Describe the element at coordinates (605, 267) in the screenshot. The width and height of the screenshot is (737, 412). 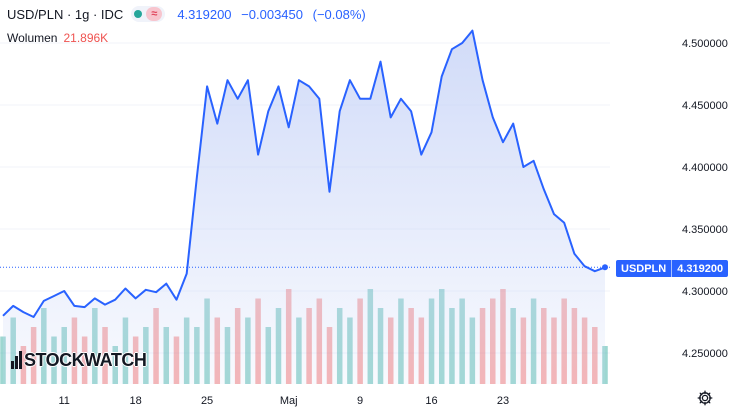
I see `last-price-dot` at that location.